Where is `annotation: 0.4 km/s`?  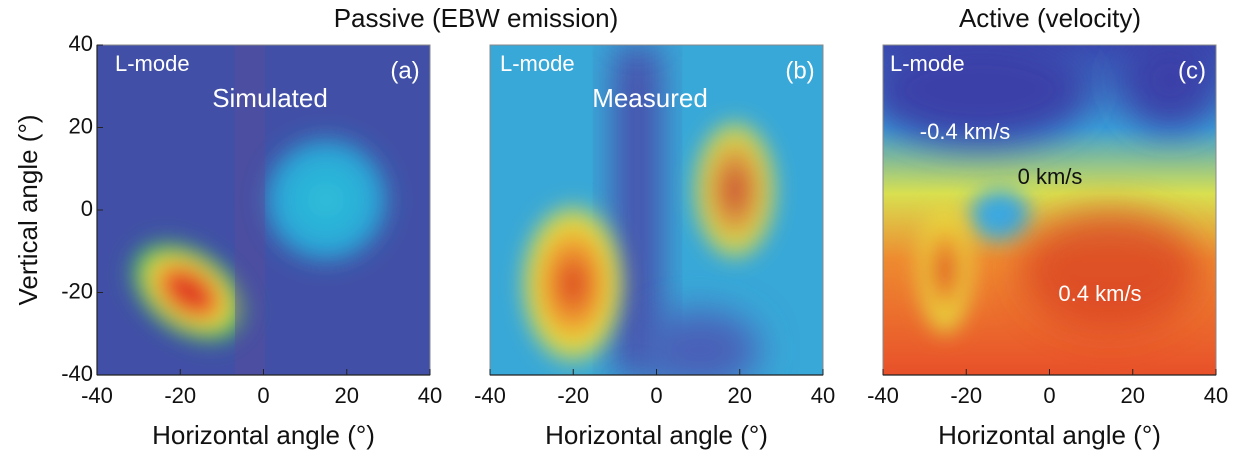 annotation: 0.4 km/s is located at coordinates (1099, 293).